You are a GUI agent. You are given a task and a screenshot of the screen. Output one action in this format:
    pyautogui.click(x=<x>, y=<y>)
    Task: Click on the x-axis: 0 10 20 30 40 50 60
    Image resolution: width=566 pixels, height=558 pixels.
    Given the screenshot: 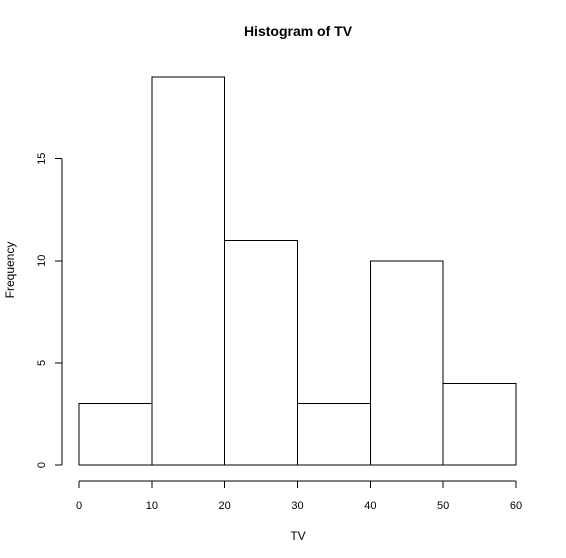 What is the action you would take?
    pyautogui.click(x=299, y=496)
    